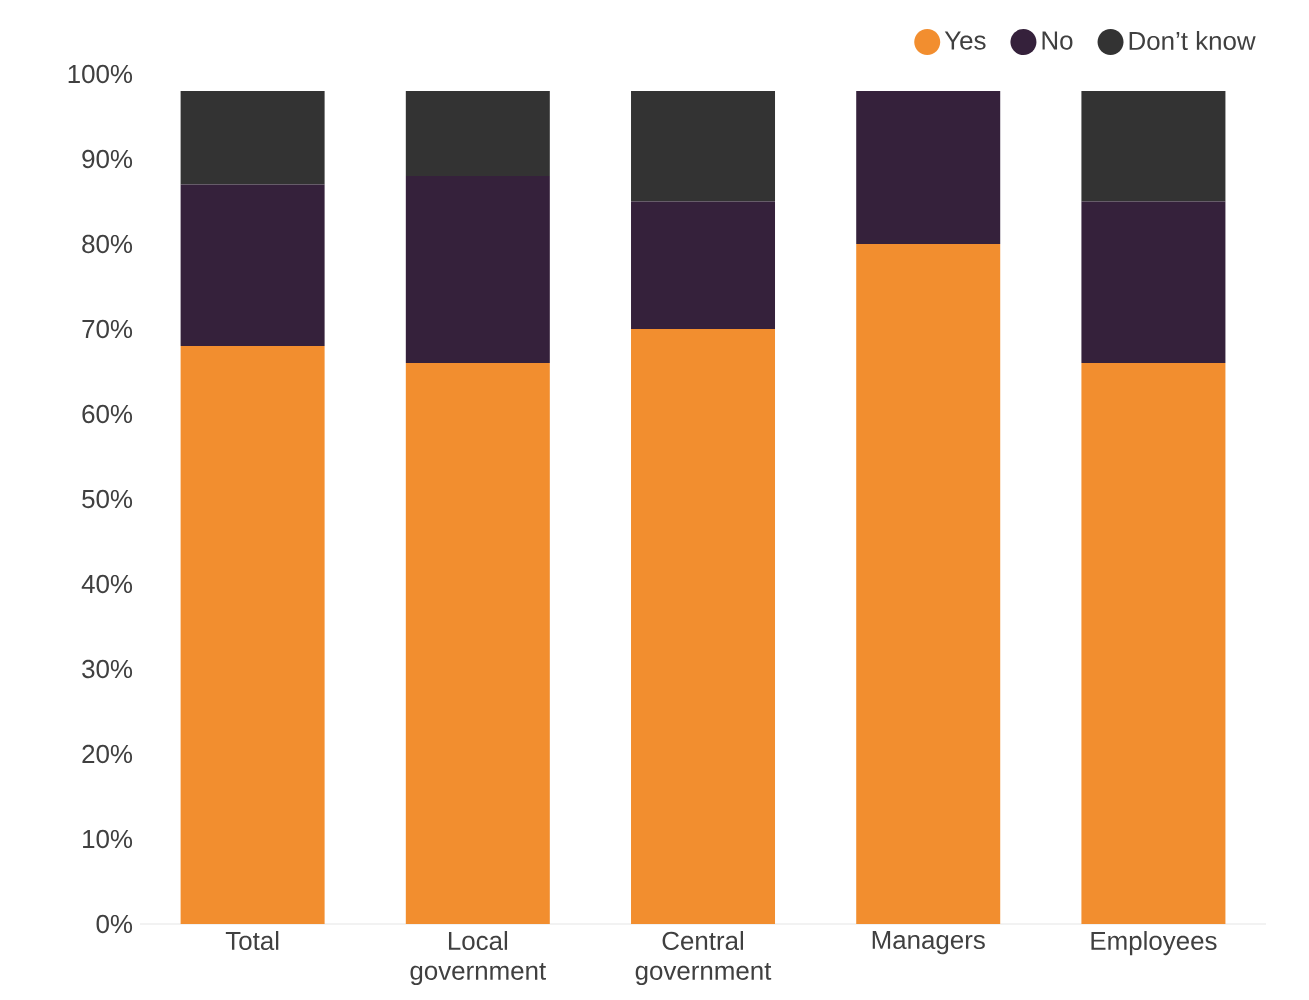 This screenshot has width=1309, height=1000. Describe the element at coordinates (107, 244) in the screenshot. I see `y-tick-label: 80%` at that location.